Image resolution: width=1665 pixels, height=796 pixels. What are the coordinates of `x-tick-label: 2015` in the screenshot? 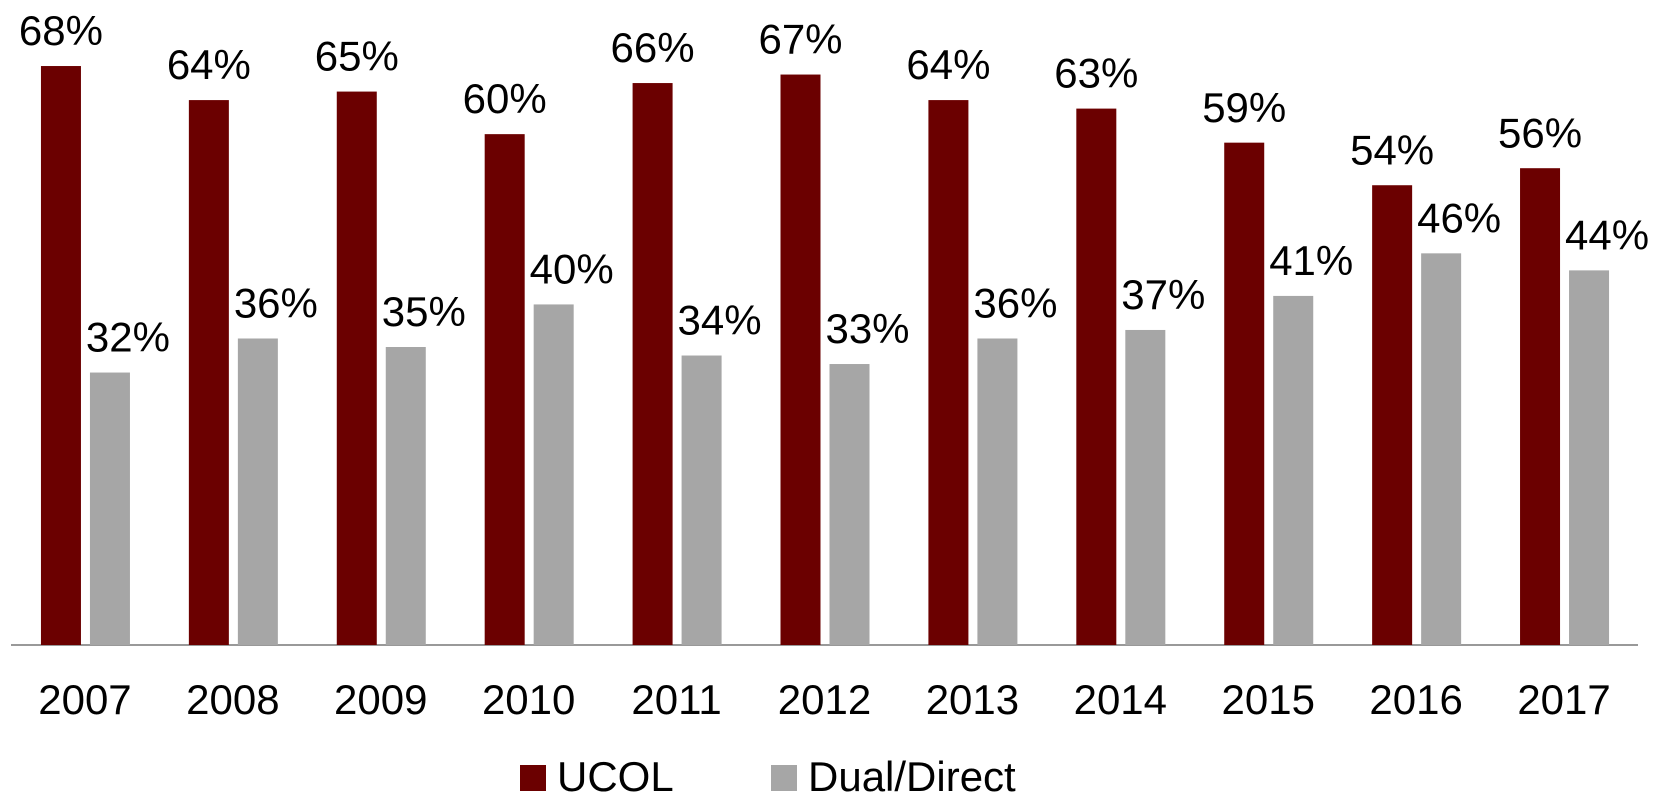 It's located at (1268, 699).